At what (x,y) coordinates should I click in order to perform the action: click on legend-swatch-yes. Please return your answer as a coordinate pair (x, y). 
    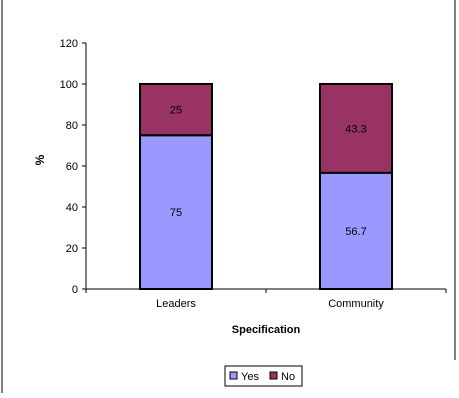
    Looking at the image, I should click on (233, 375).